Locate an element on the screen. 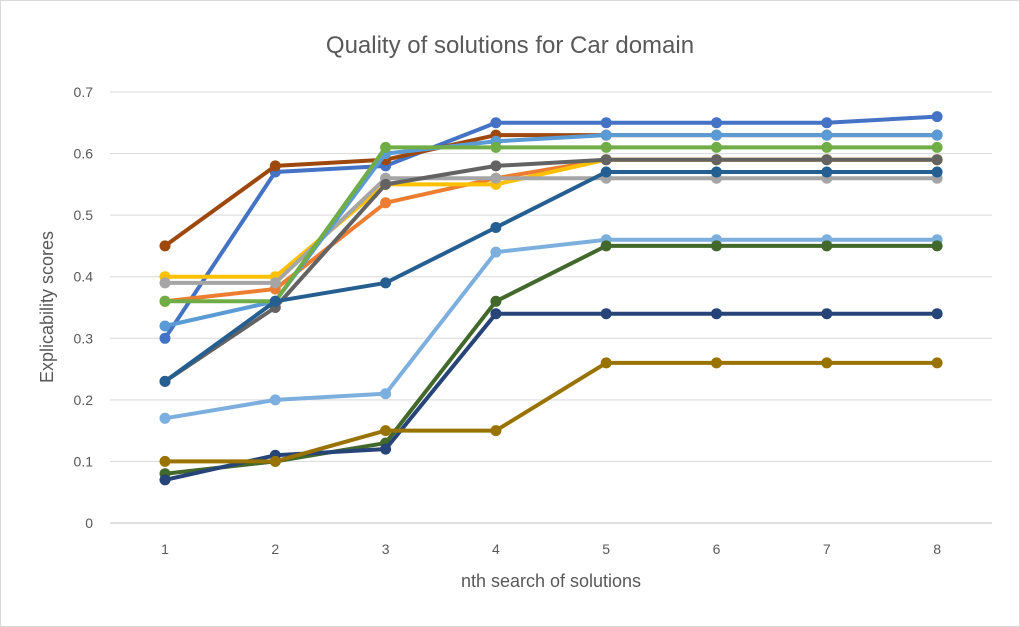  x-tick-label: 6 is located at coordinates (717, 549).